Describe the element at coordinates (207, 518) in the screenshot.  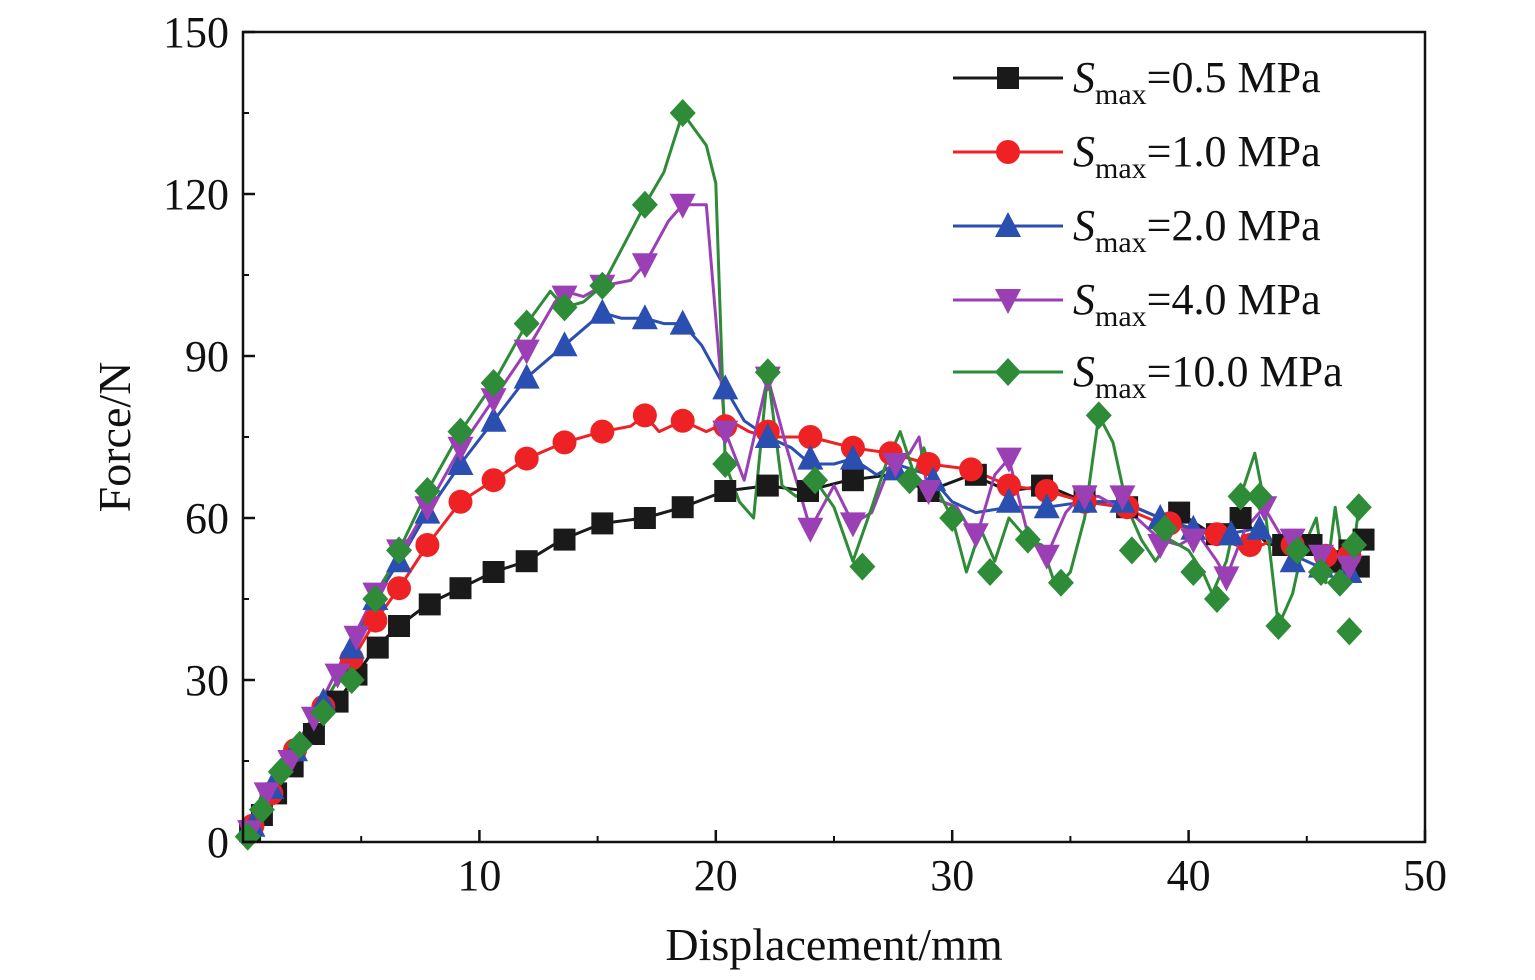
I see `y-tick-label: 60` at that location.